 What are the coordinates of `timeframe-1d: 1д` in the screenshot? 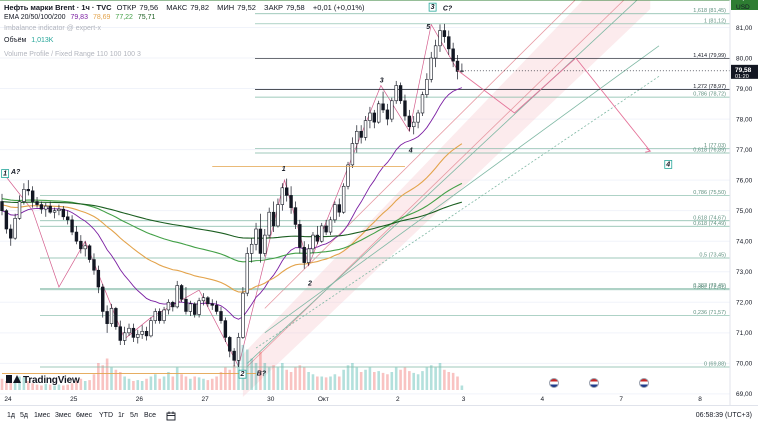 It's located at (11, 415).